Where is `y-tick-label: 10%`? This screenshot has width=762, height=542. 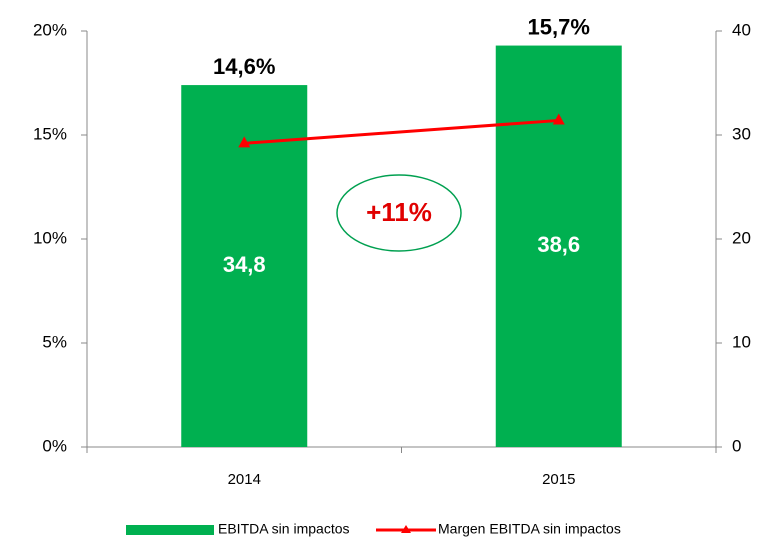 y-tick-label: 10% is located at coordinates (50, 237).